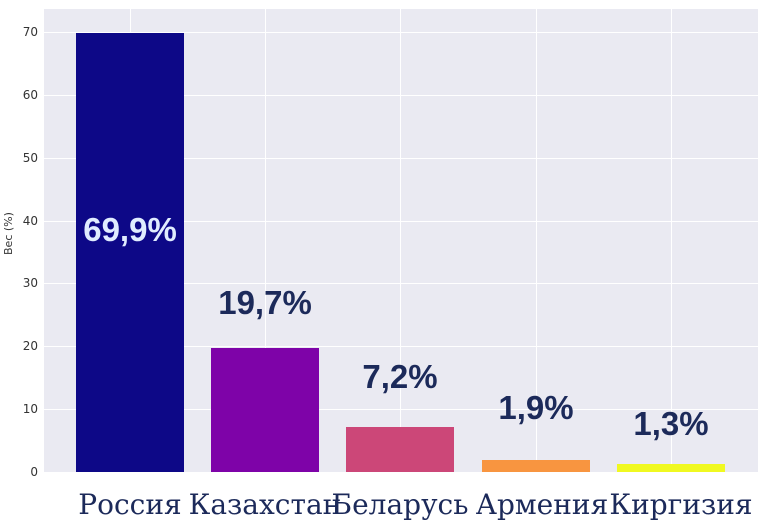  I want to click on x-tick-label: Киргизия, so click(681, 504).